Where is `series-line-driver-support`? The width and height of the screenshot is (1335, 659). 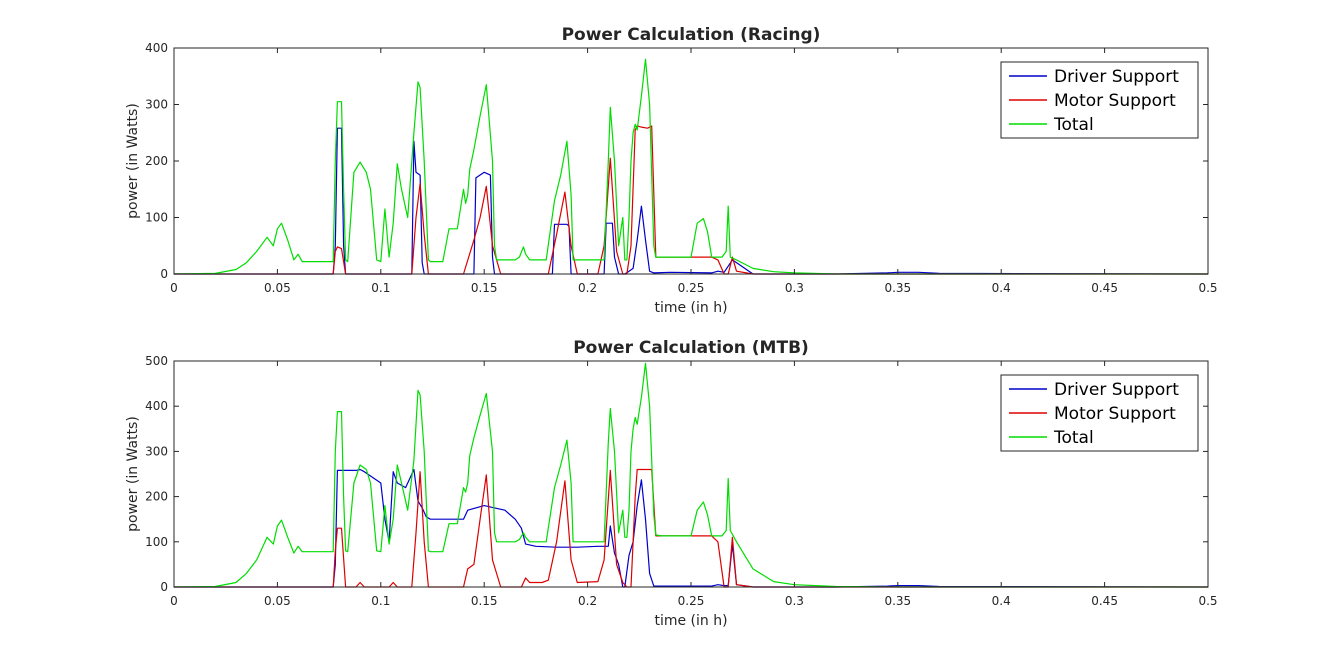 series-line-driver-support is located at coordinates (691, 528).